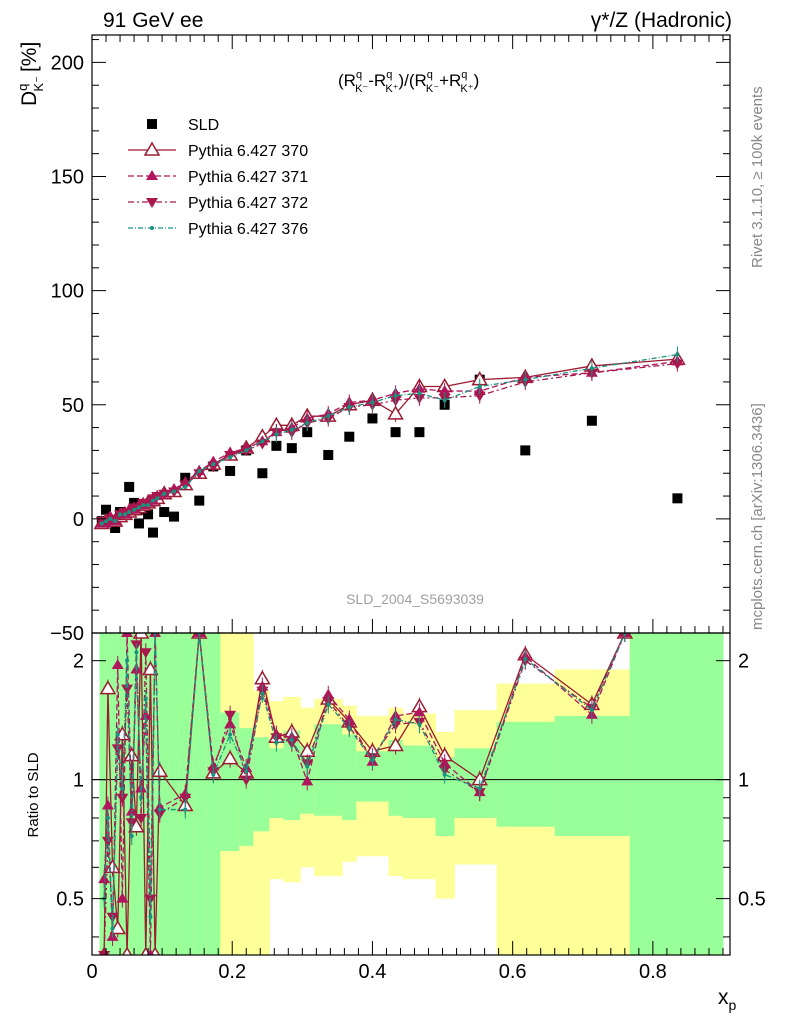 Image resolution: width=786 pixels, height=1024 pixels. What do you see at coordinates (152, 228) in the screenshot?
I see `legend-marker` at bounding box center [152, 228].